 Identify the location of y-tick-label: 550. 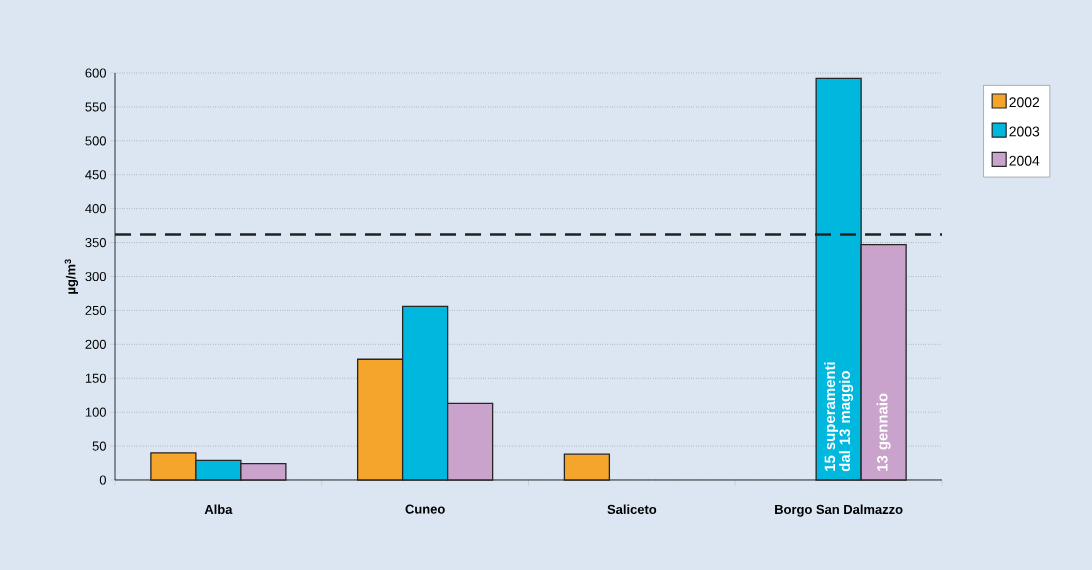
(95, 107).